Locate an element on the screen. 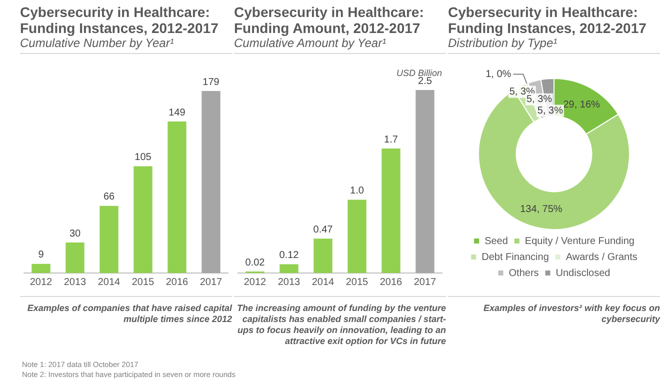 This screenshot has height=381, width=672. chart-title: Cybersecurity in Healthcare: Funding Amount, 2012-2017 is located at coordinates (329, 20).